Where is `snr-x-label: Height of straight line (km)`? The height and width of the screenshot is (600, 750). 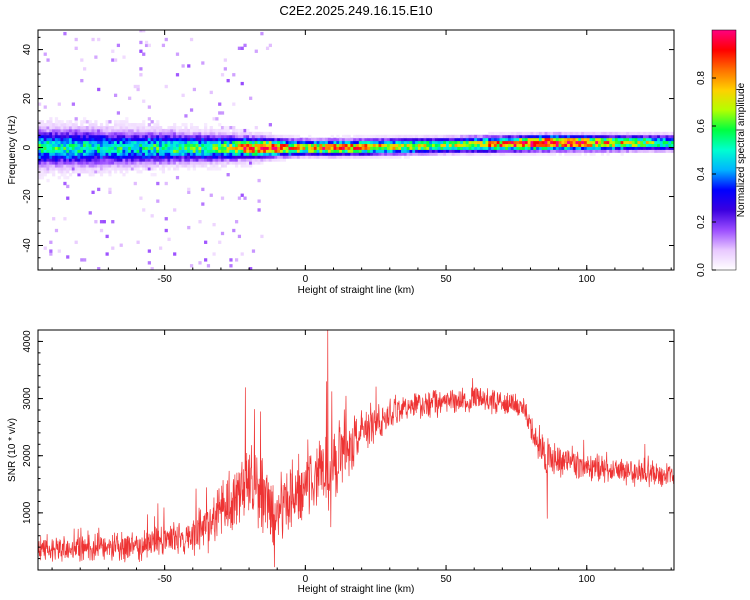
snr-x-label: Height of straight line (km) is located at coordinates (356, 589).